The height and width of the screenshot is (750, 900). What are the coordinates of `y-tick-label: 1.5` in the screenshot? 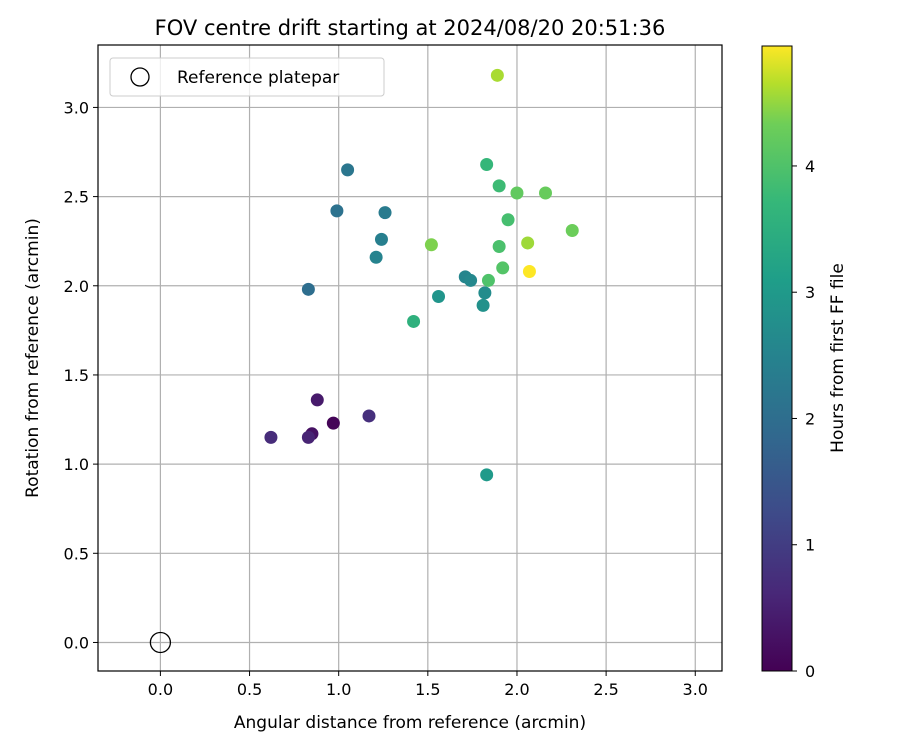 It's located at (76, 375).